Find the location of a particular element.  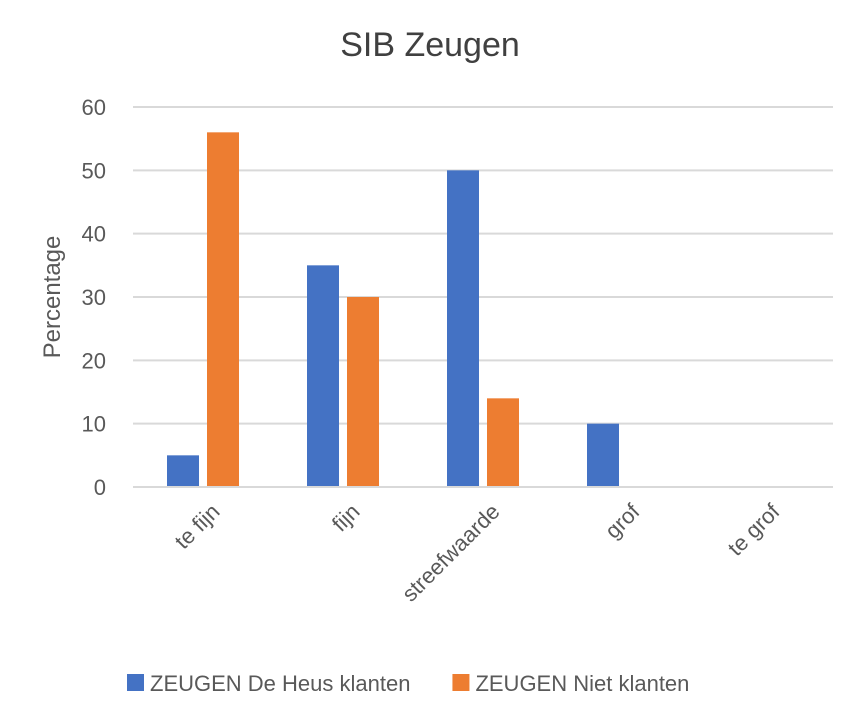

y-tick-label: 60 is located at coordinates (94, 107).